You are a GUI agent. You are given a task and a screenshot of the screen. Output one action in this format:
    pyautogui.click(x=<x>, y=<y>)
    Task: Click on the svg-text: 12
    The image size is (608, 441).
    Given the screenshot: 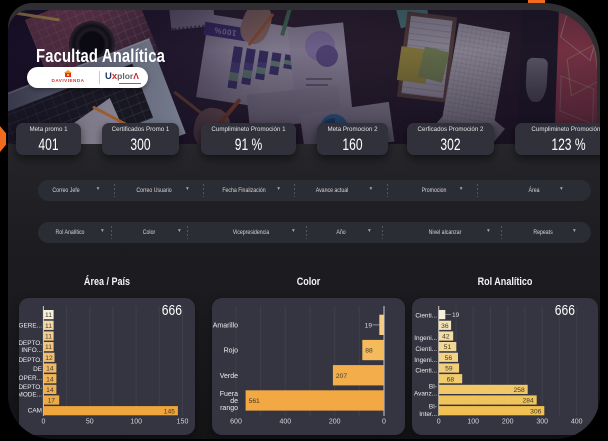 What is the action you would take?
    pyautogui.click(x=49, y=358)
    